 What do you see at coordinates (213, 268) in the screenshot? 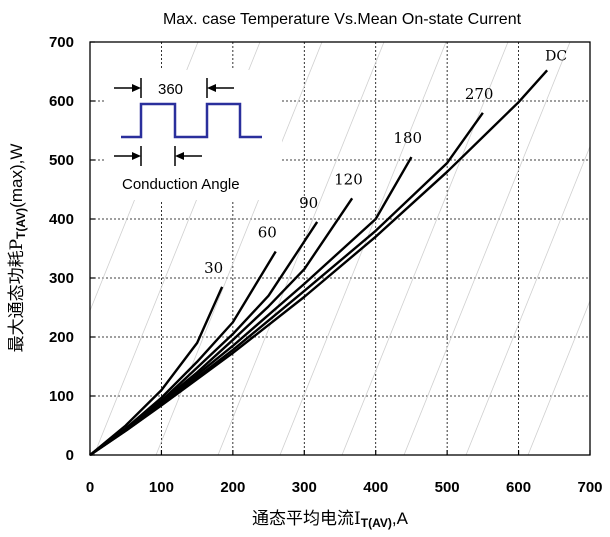
I see `series-label-30: 30` at bounding box center [213, 268].